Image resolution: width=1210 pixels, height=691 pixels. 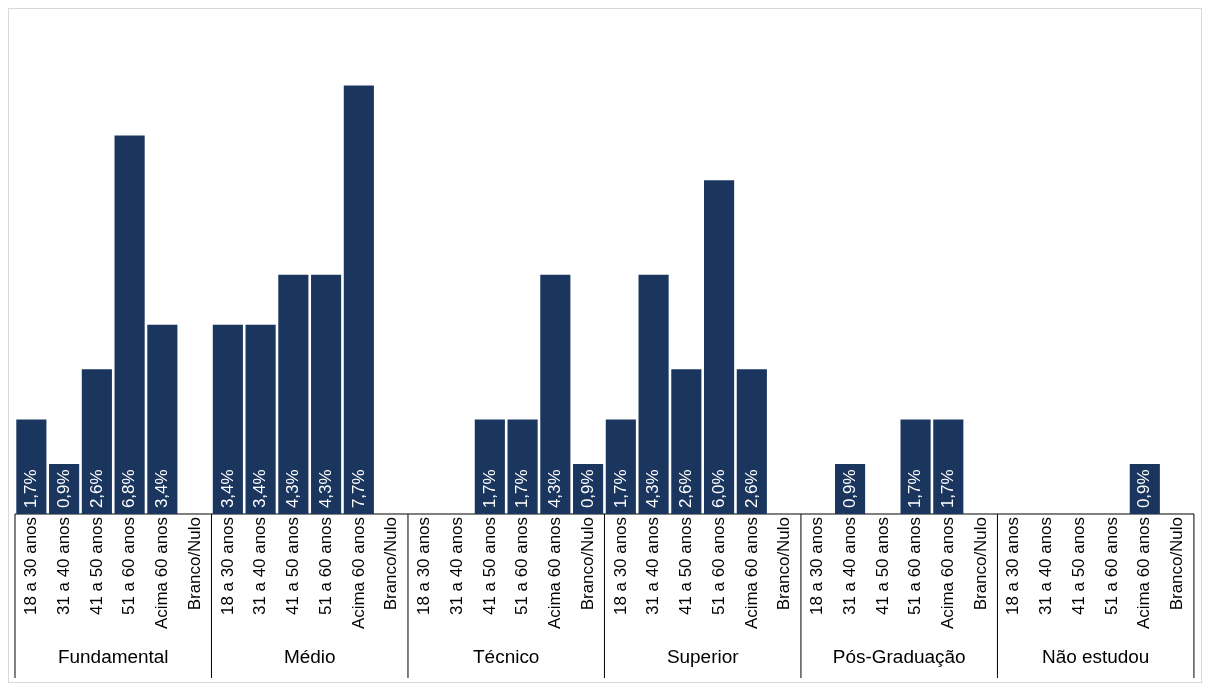 What do you see at coordinates (506, 657) in the screenshot?
I see `text: Técnico` at bounding box center [506, 657].